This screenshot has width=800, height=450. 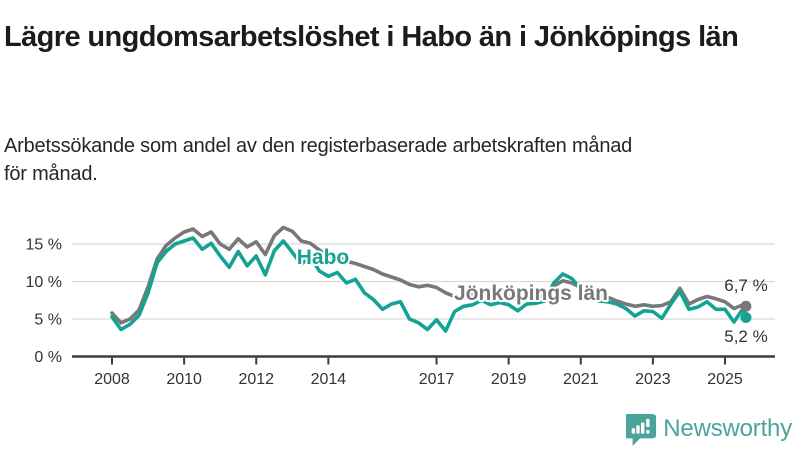 I want to click on y-axis-tick-label: 0 %, so click(x=48, y=357).